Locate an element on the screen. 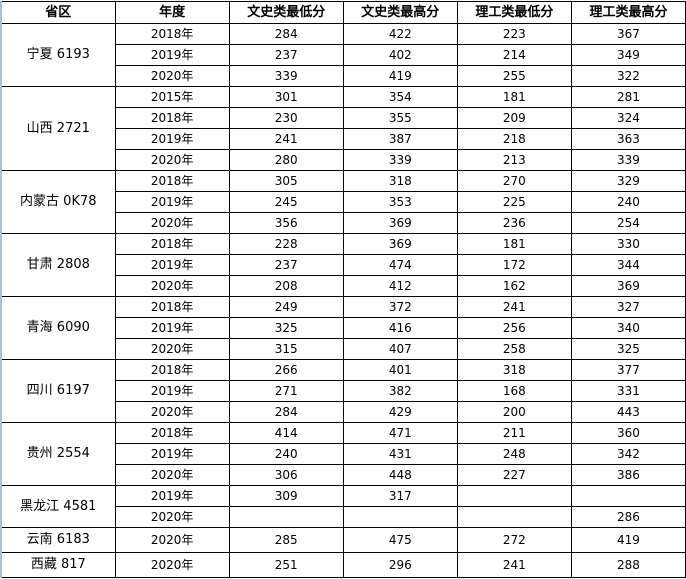  arts-min-cell: 249 is located at coordinates (286, 307).